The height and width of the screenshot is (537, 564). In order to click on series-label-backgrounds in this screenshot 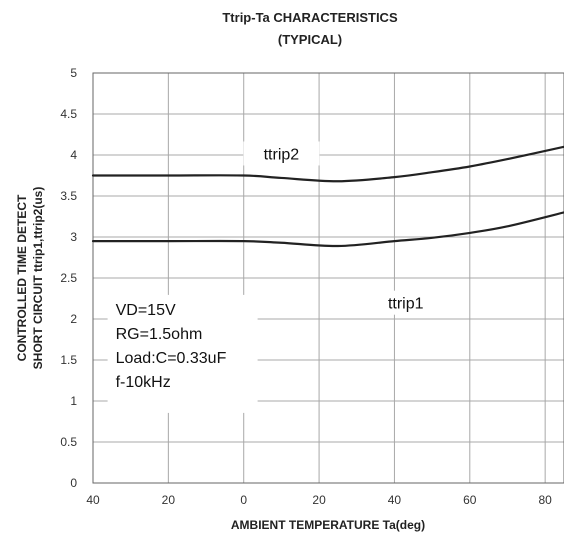, I will do `click(343, 228)`.